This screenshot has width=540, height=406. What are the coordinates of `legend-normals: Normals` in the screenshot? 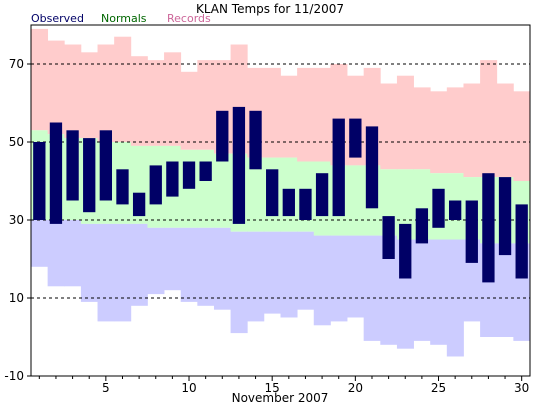 It's located at (124, 18).